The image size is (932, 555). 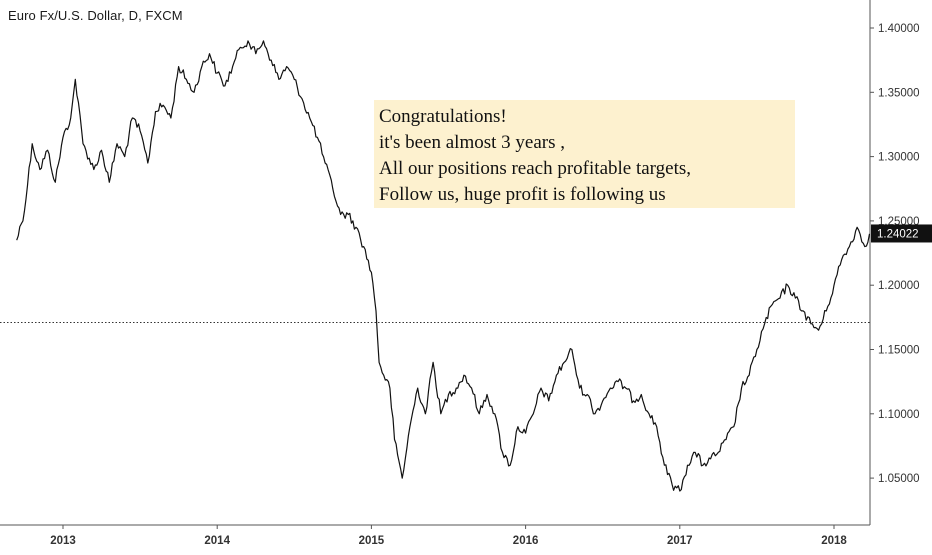 What do you see at coordinates (899, 158) in the screenshot?
I see `y-tick-label: 1.30000` at bounding box center [899, 158].